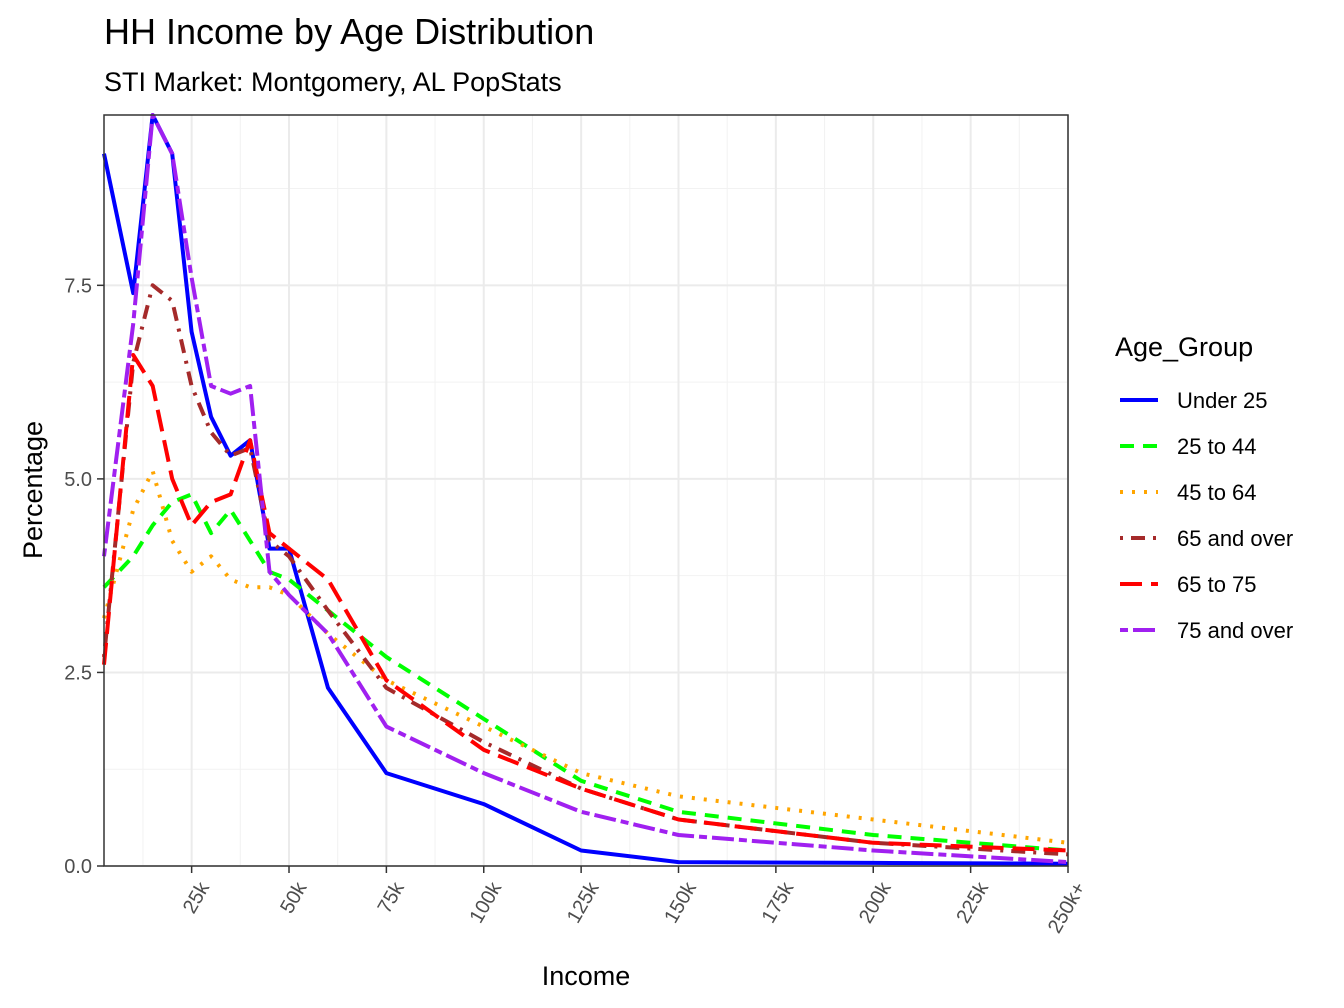  I want to click on x-tick-label: 100k, so click(485, 902).